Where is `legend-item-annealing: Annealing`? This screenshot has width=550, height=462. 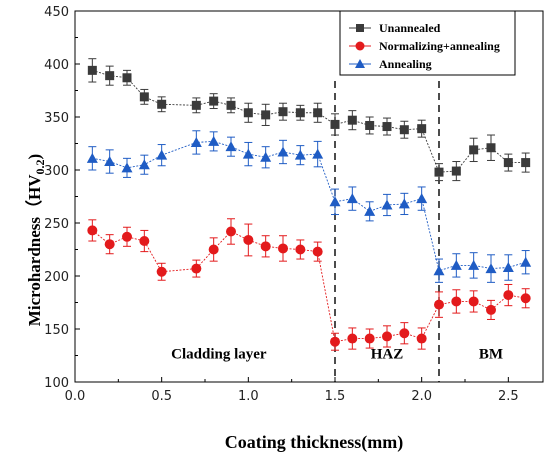 legend-item-annealing: Annealing is located at coordinates (390, 64).